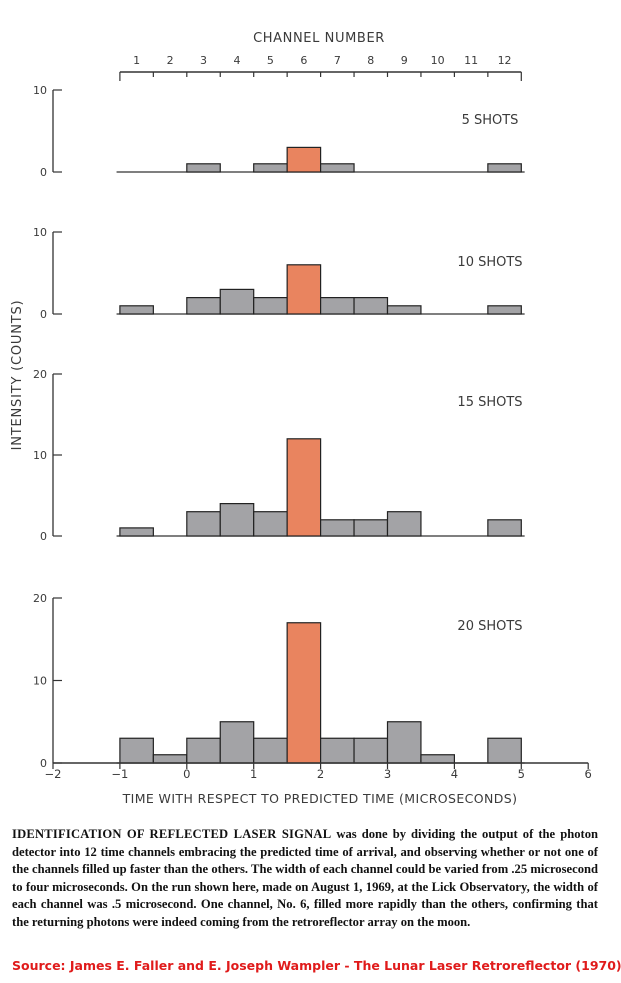 This screenshot has height=983, width=621. Describe the element at coordinates (279, 455) in the screenshot. I see `panel-3: 0 10 20 15 SHOTS` at that location.